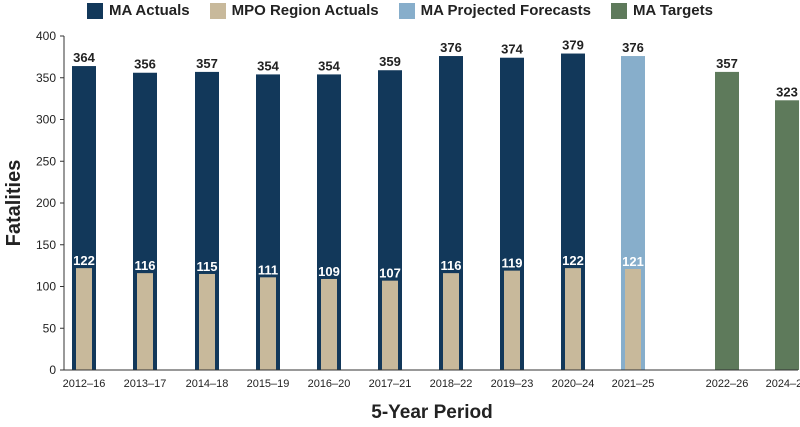 Image resolution: width=800 pixels, height=427 pixels. Describe the element at coordinates (783, 384) in the screenshot. I see `x-tick-label: 2024–28` at that location.